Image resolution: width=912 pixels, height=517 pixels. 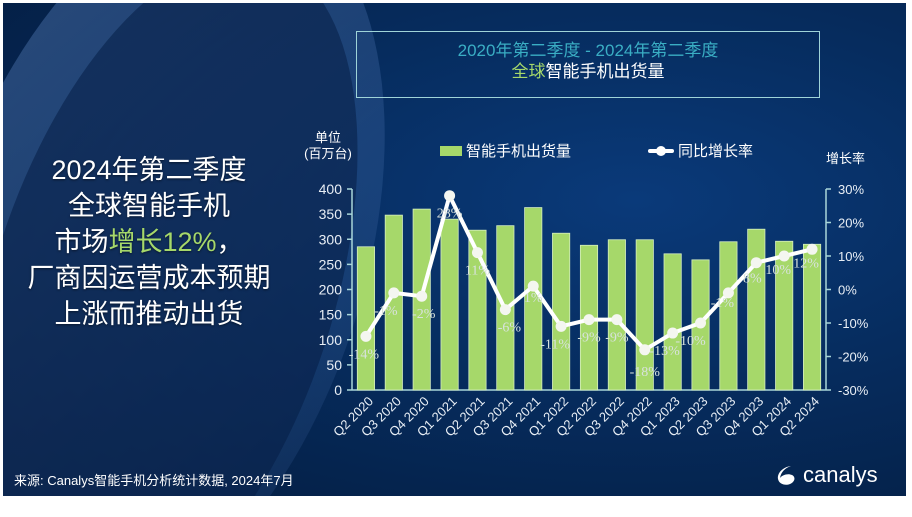 I want to click on source-note: 来源: Canalys智能手机分析统计数据, 2024年7月, so click(x=154, y=480).